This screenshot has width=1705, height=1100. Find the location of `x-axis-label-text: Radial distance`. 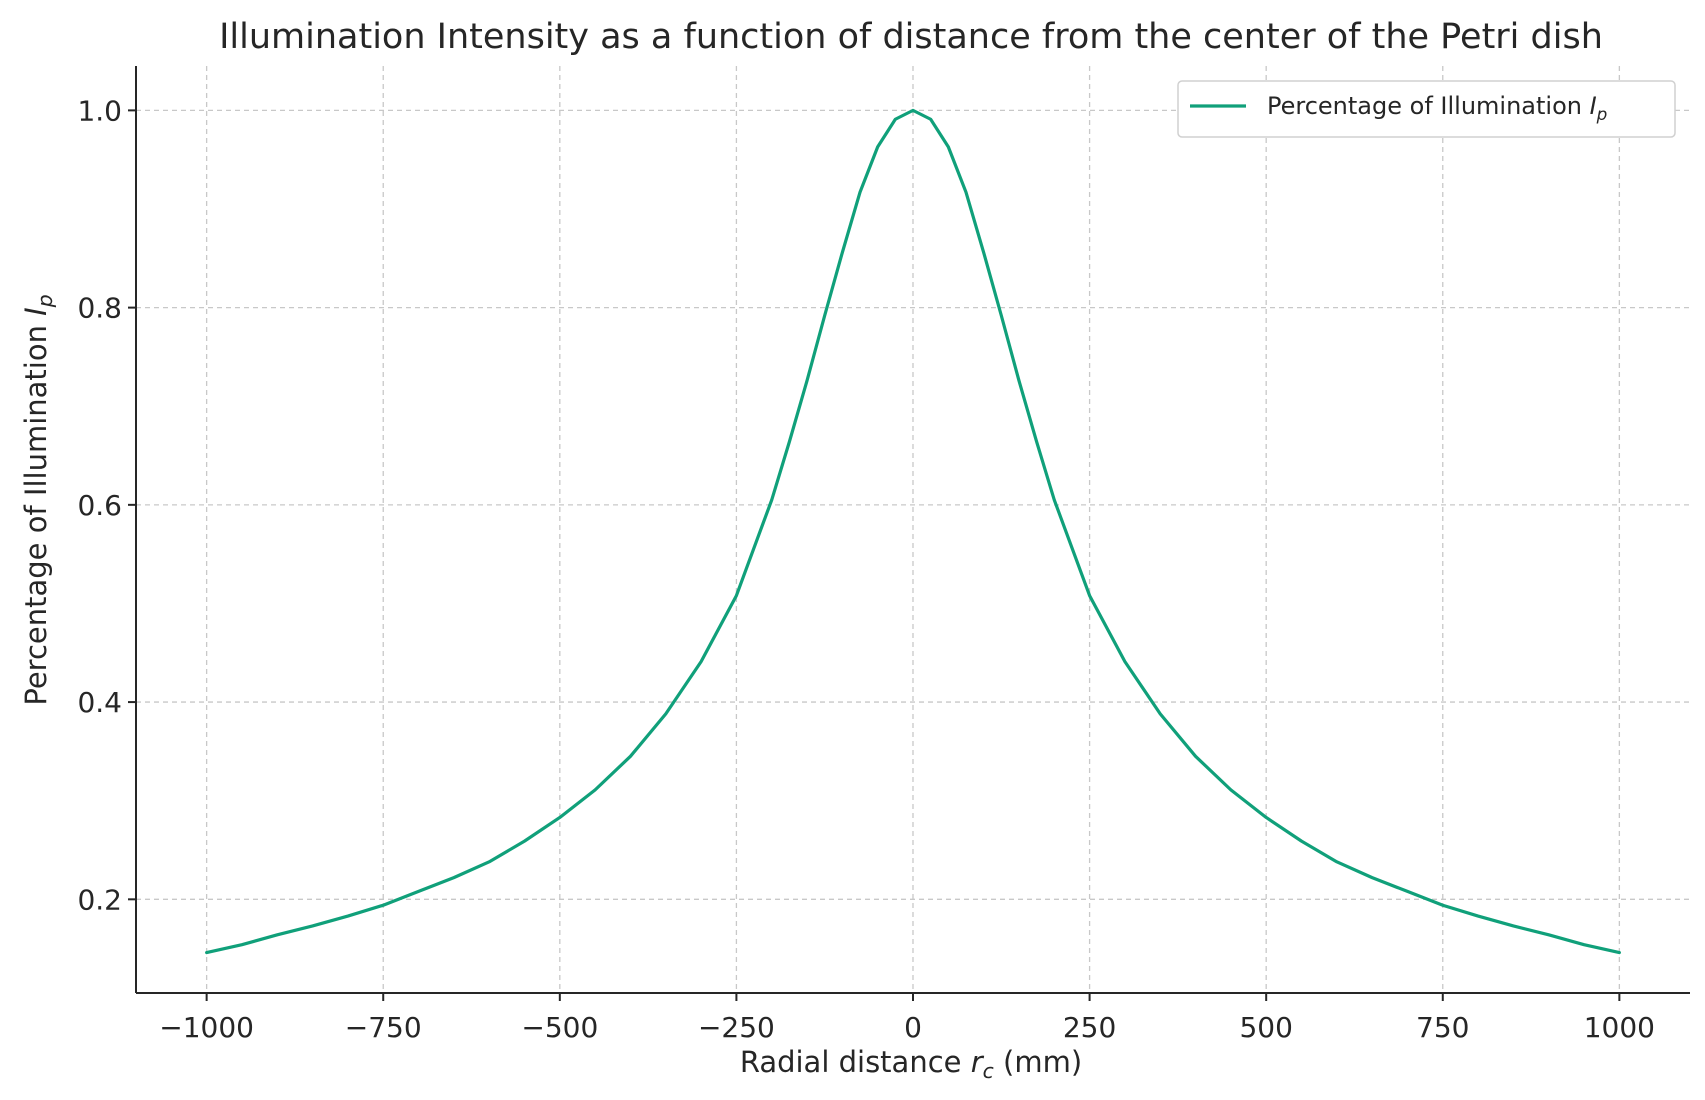

x-axis-label-text: Radial distance is located at coordinates (855, 1062).